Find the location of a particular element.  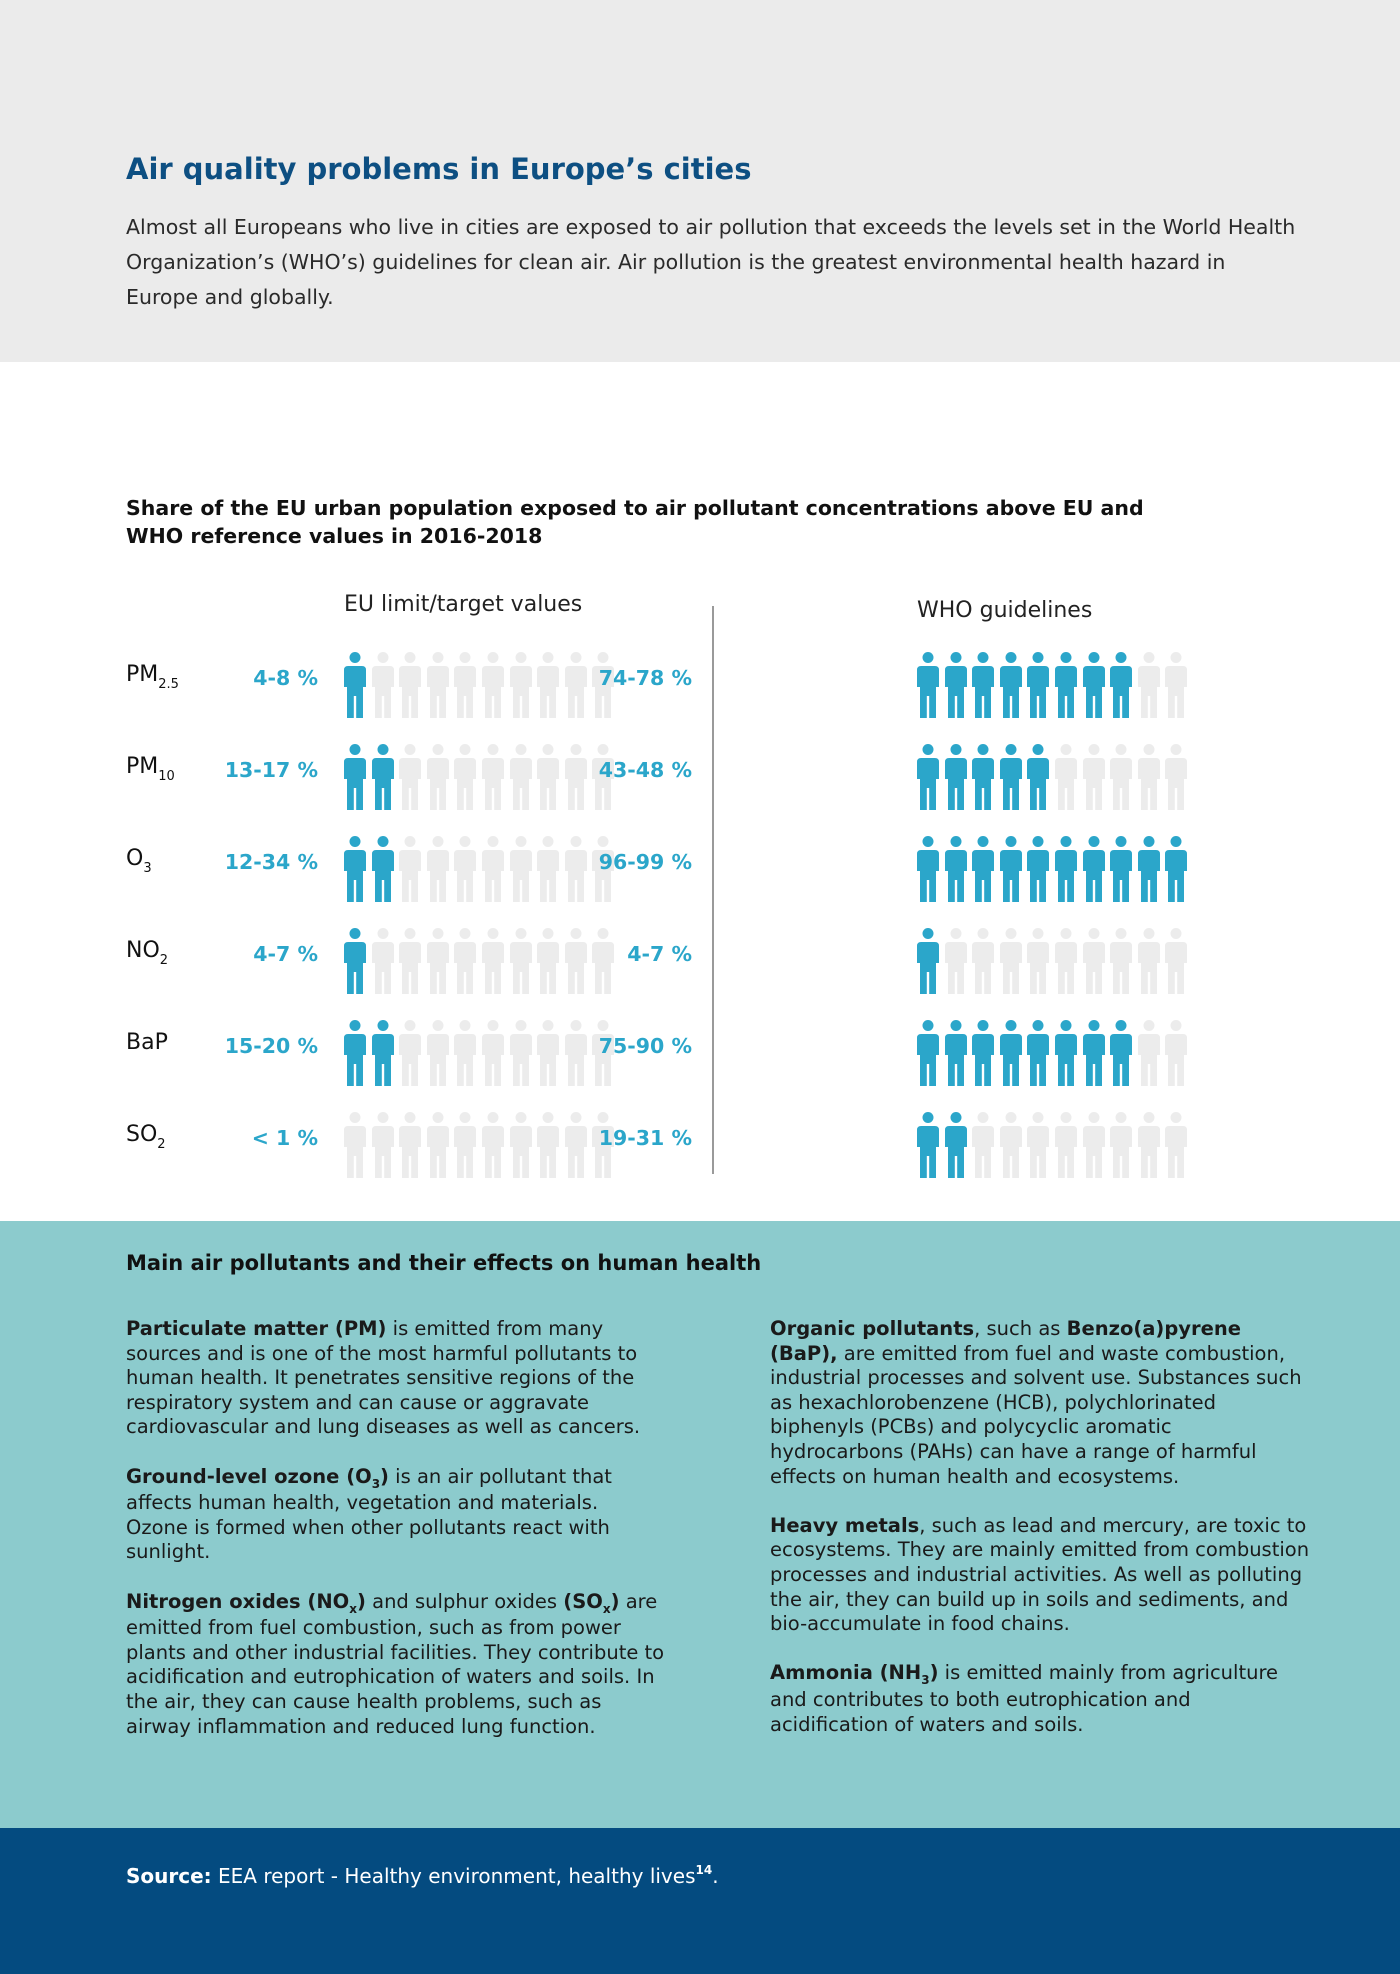

who-percentage-label: 96-99 % is located at coordinates (645, 862).